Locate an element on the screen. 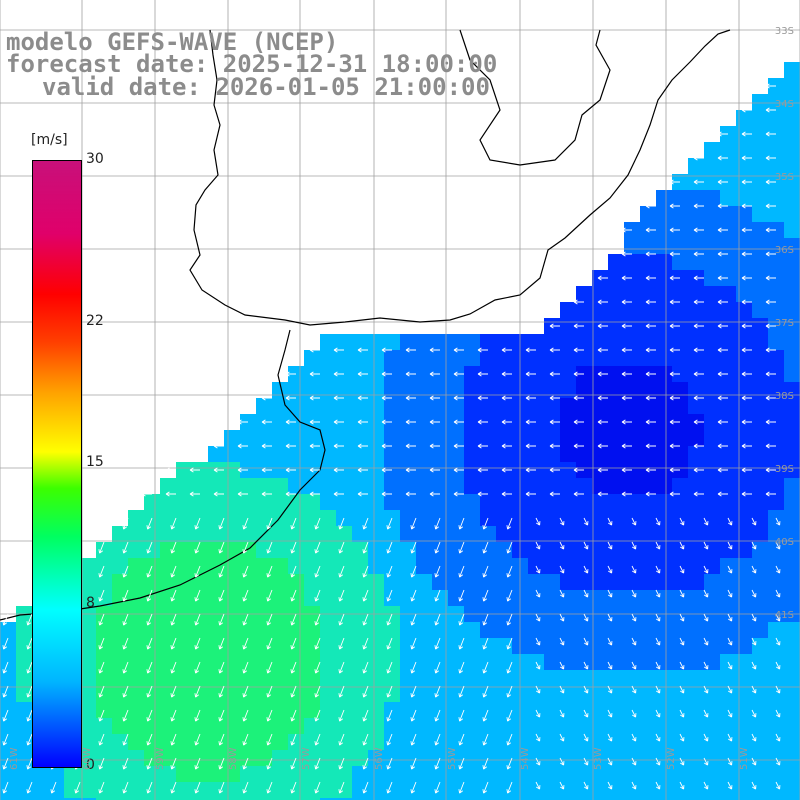 Image resolution: width=800 pixels, height=800 pixels. latitude-label: 37S is located at coordinates (784, 323).